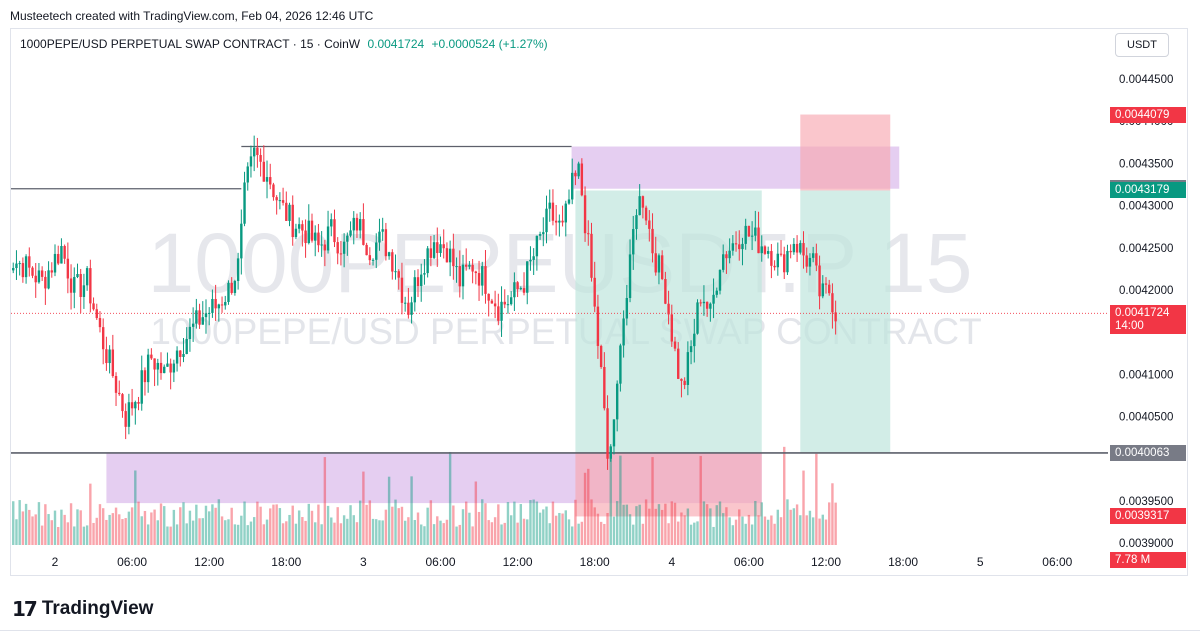  Describe the element at coordinates (363, 562) in the screenshot. I see `time-tick-label: 3` at that location.